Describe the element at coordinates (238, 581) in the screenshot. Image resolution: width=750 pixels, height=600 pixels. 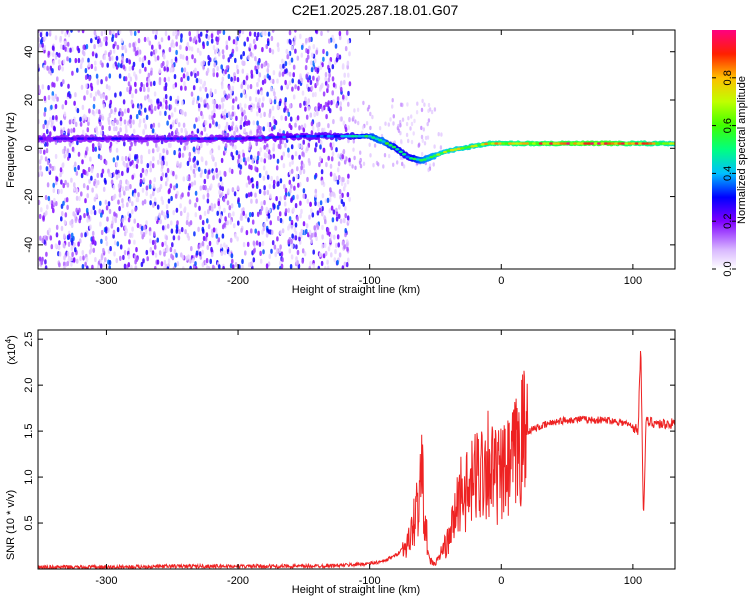
I see `snr-x-tick-label: -200` at that location.